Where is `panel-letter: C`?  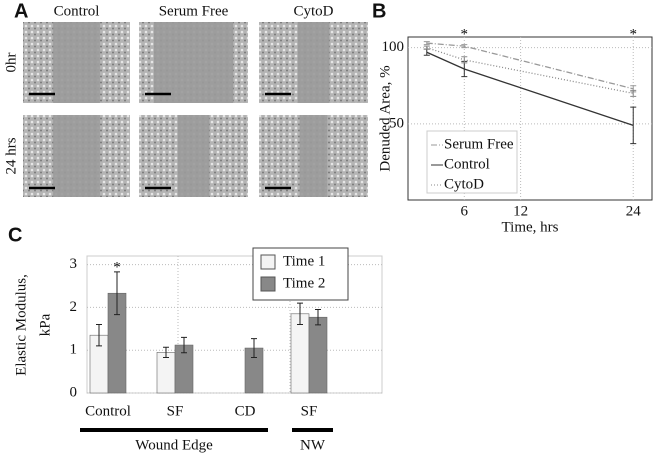 panel-letter: C is located at coordinates (15, 235).